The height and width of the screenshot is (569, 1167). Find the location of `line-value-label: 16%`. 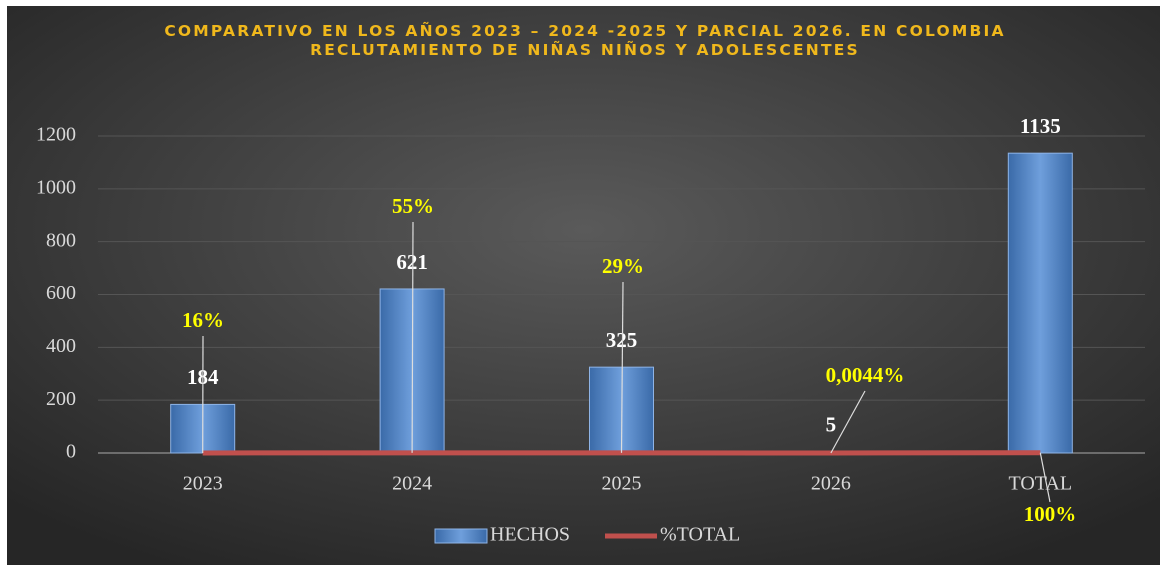

line-value-label: 16% is located at coordinates (203, 320).